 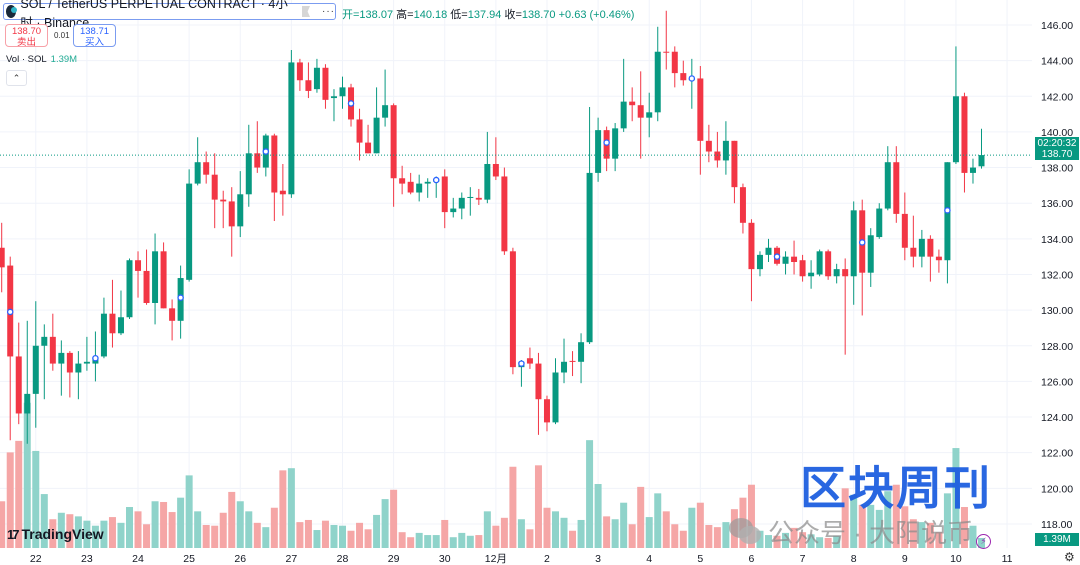 What do you see at coordinates (983, 541) in the screenshot?
I see `lightning-icon: ⚡` at bounding box center [983, 541].